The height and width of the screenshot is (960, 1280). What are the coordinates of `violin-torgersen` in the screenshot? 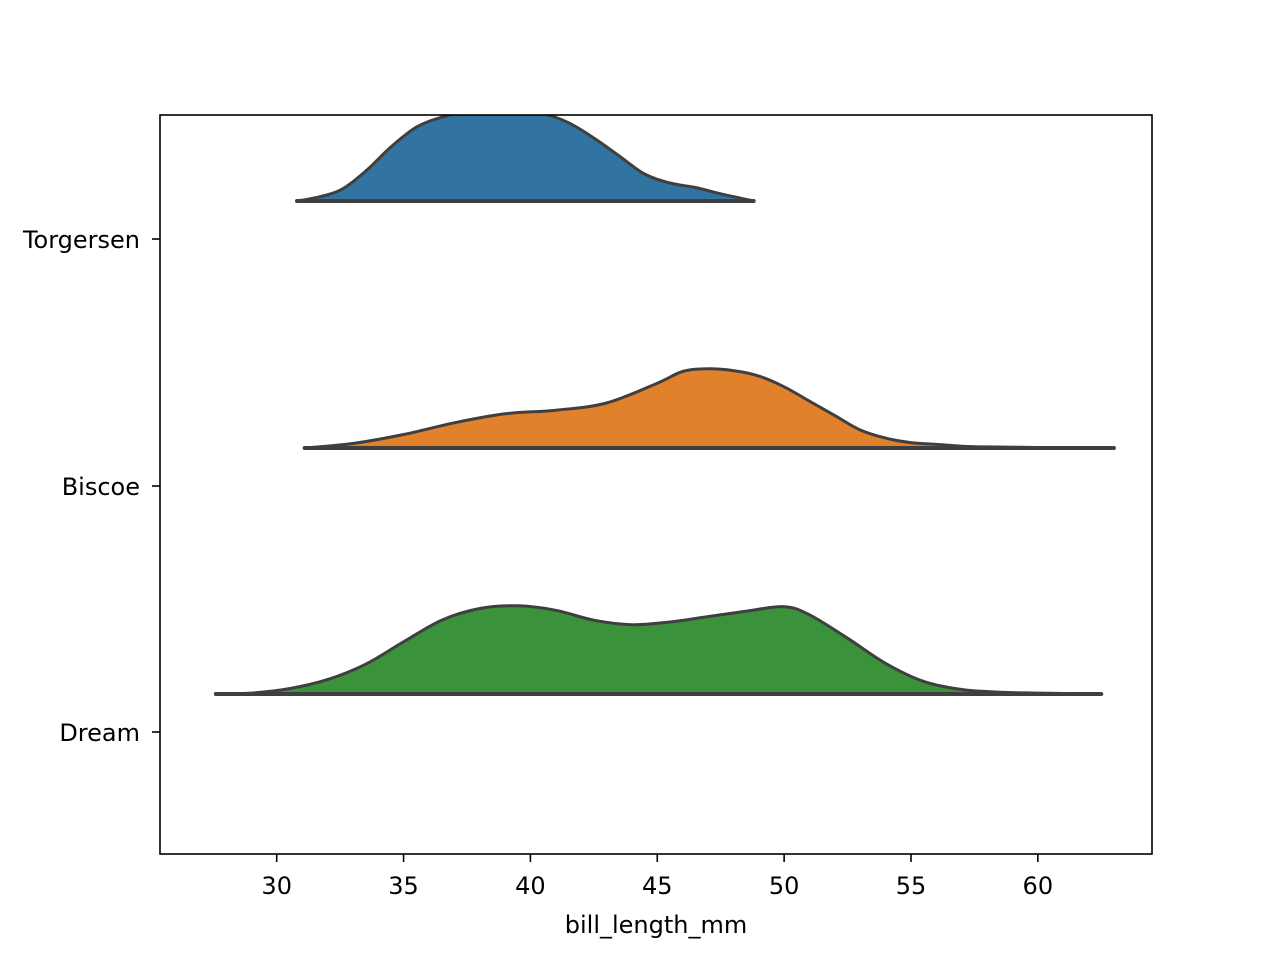 It's located at (525, 158).